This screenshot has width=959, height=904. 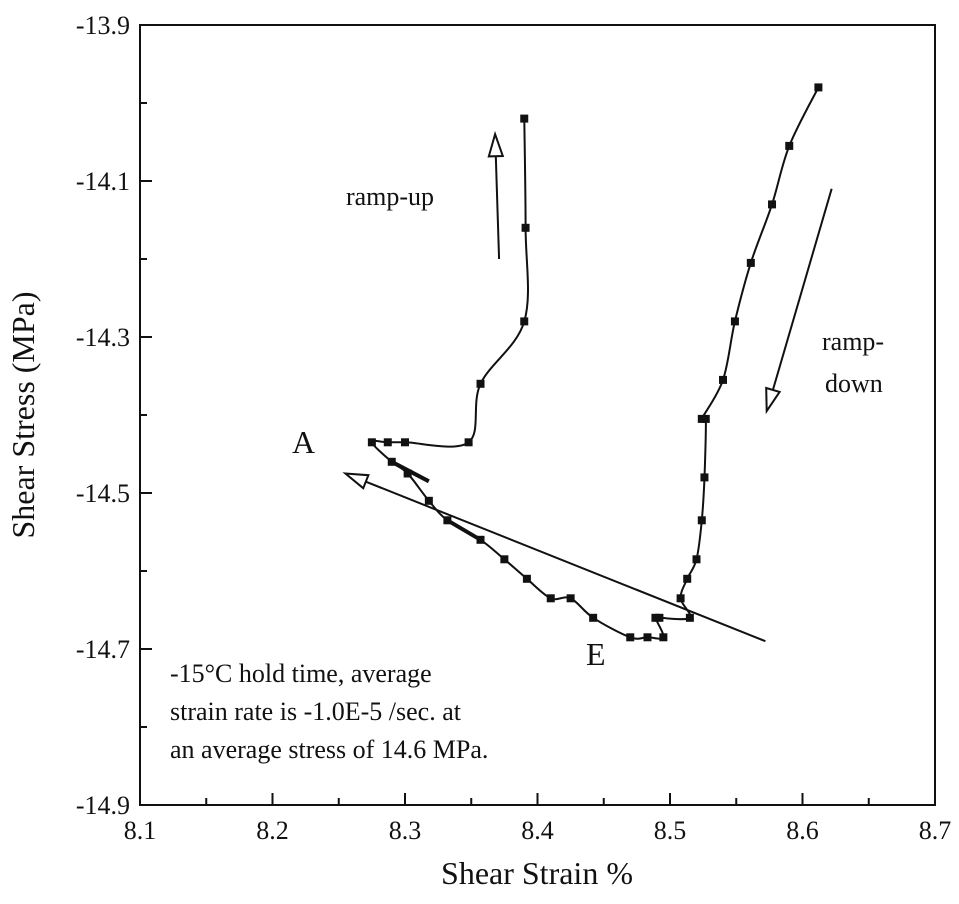 What do you see at coordinates (935, 830) in the screenshot?
I see `x-tick-label: 8.7` at bounding box center [935, 830].